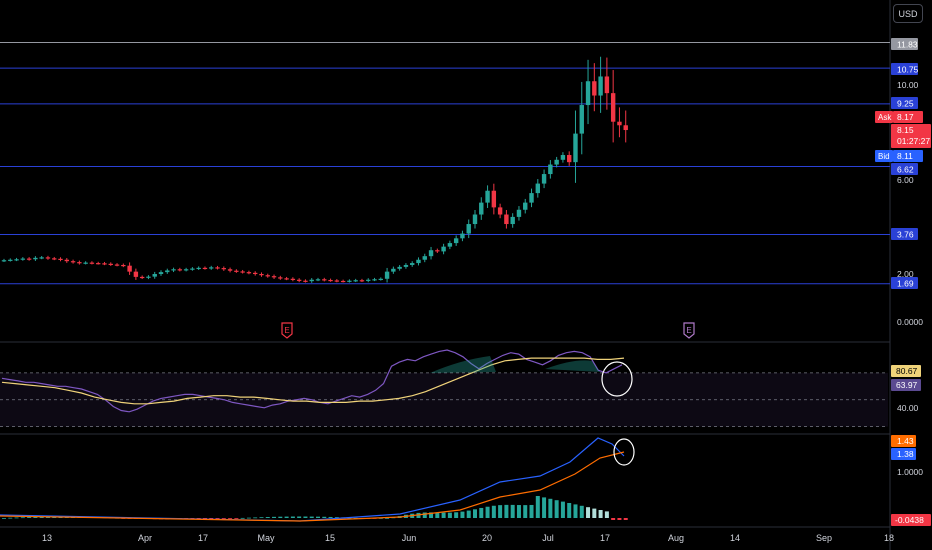 This screenshot has height=550, width=932. What do you see at coordinates (908, 408) in the screenshot?
I see `rsi-axis-tick: 40.00` at bounding box center [908, 408].